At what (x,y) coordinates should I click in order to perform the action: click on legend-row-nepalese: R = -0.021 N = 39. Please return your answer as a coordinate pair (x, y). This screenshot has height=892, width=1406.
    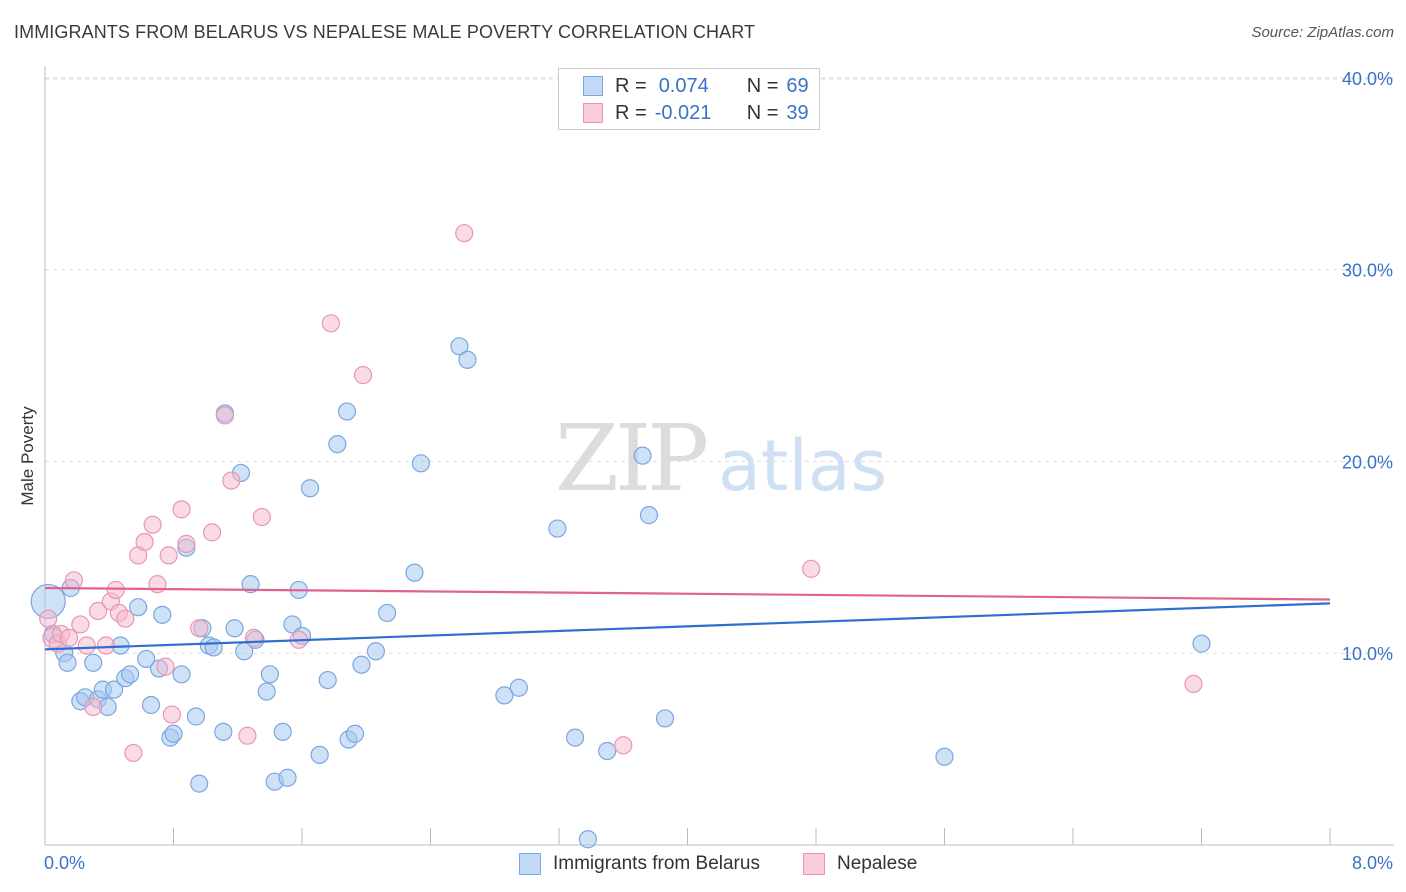
    Looking at the image, I should click on (696, 113).